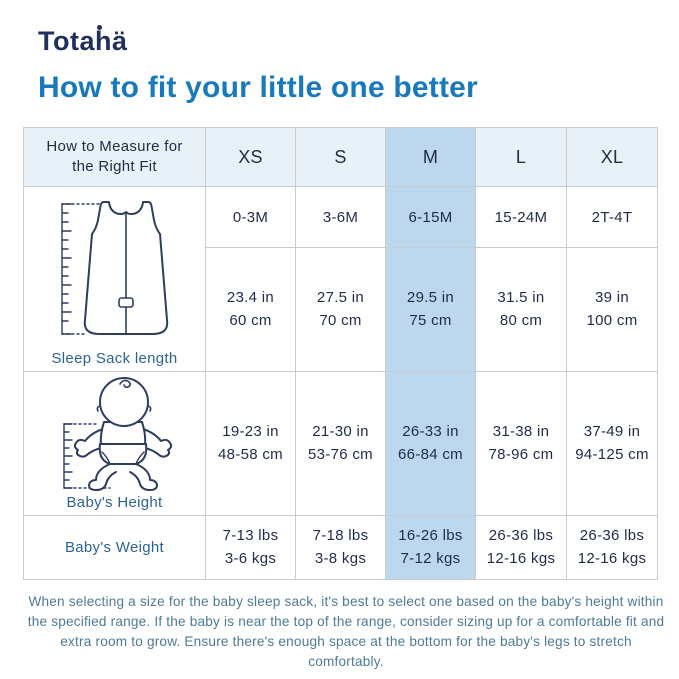 The width and height of the screenshot is (679, 679). Describe the element at coordinates (612, 157) in the screenshot. I see `size-header-xl: XL` at that location.